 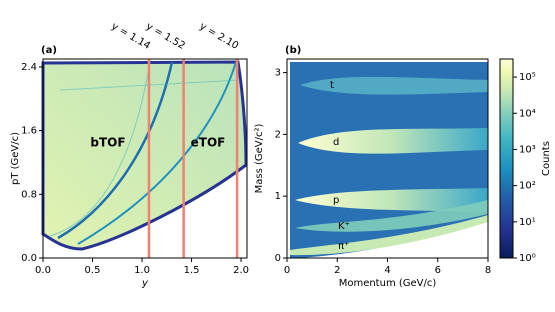 I want to click on panel-label: (b), so click(x=293, y=50).